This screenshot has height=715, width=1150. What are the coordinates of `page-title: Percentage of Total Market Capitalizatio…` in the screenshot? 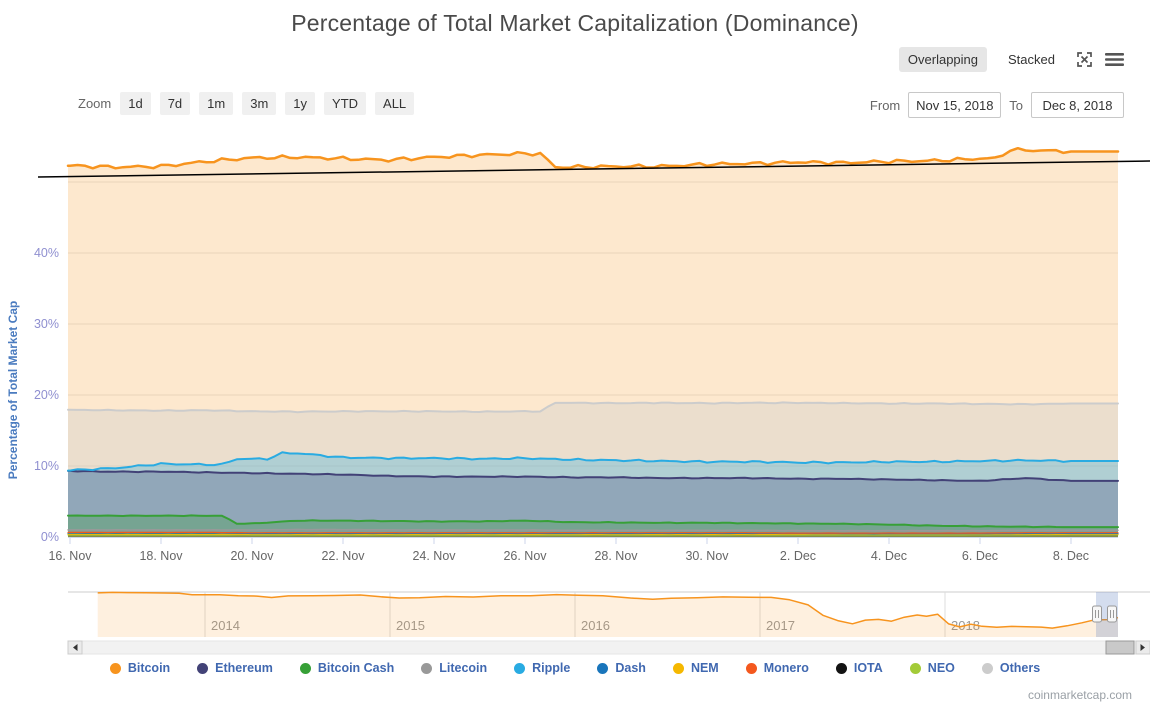 It's located at (575, 23).